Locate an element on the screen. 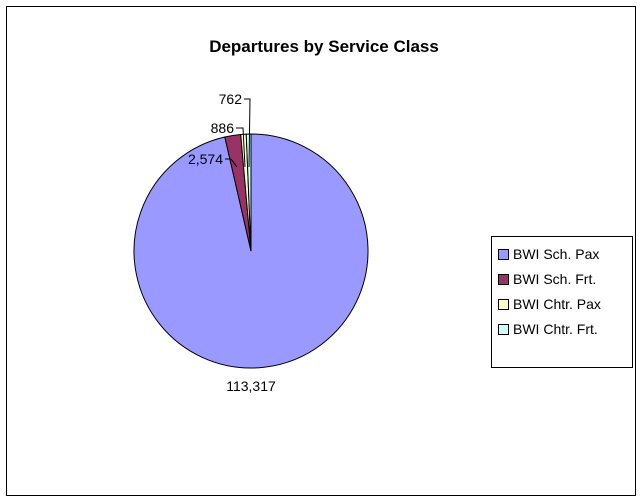 The width and height of the screenshot is (644, 504). legend-label: BWI Sch. Pax is located at coordinates (556, 254).